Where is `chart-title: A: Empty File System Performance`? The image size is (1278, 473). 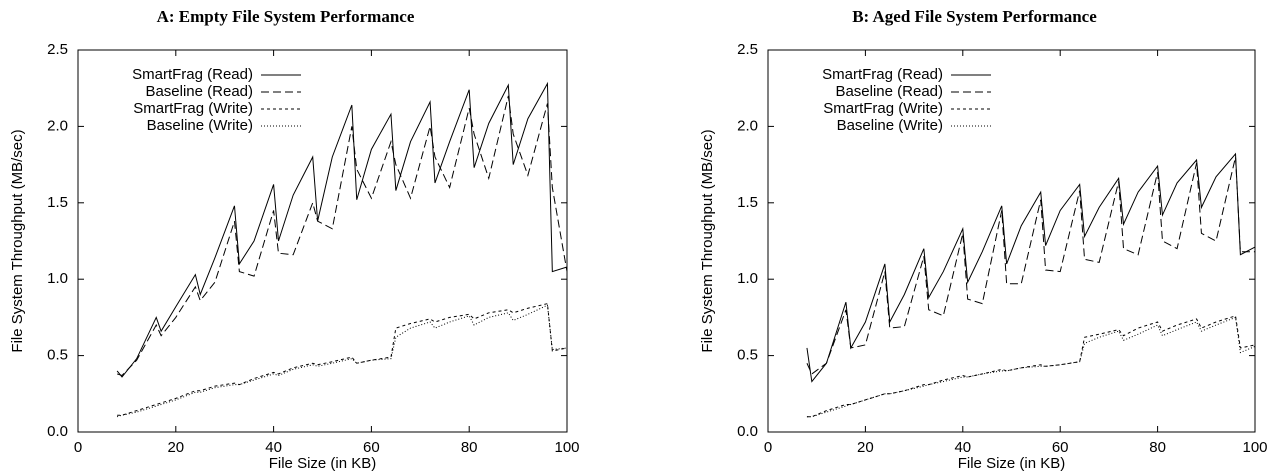 chart-title: A: Empty File System Performance is located at coordinates (286, 16).